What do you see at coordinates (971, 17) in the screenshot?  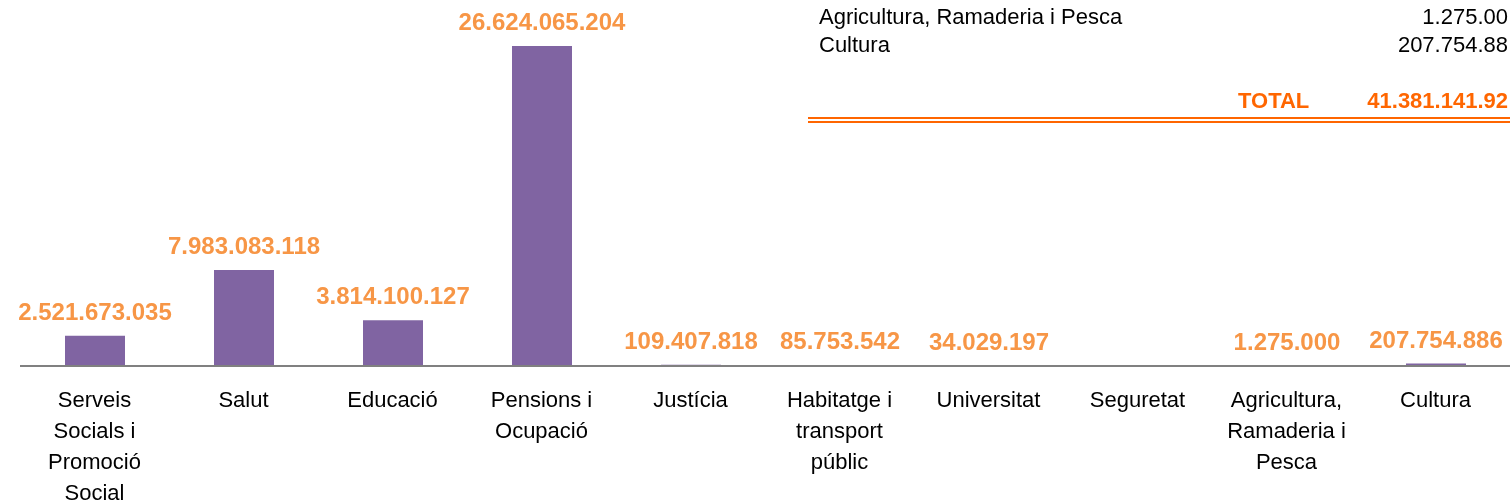 I see `text: Agricultura, Ramaderia i Pesca` at bounding box center [971, 17].